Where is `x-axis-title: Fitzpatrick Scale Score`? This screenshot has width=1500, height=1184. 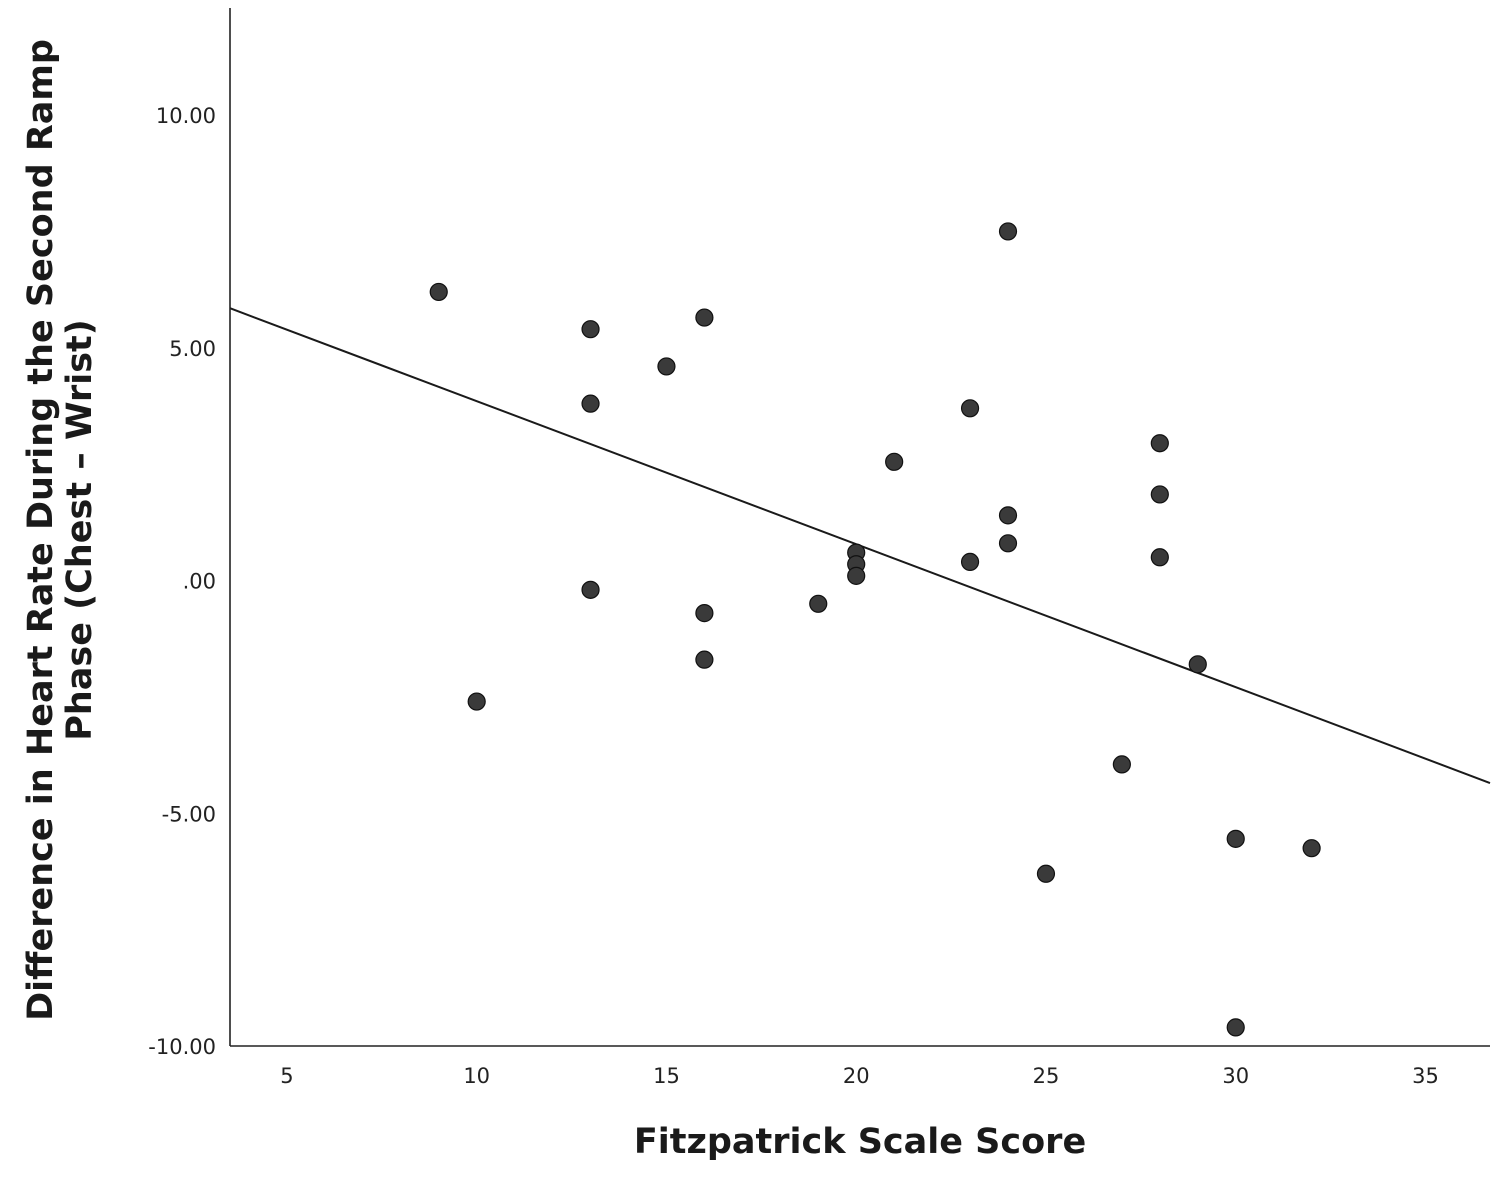 x-axis-title: Fitzpatrick Scale Score is located at coordinates (860, 1142).